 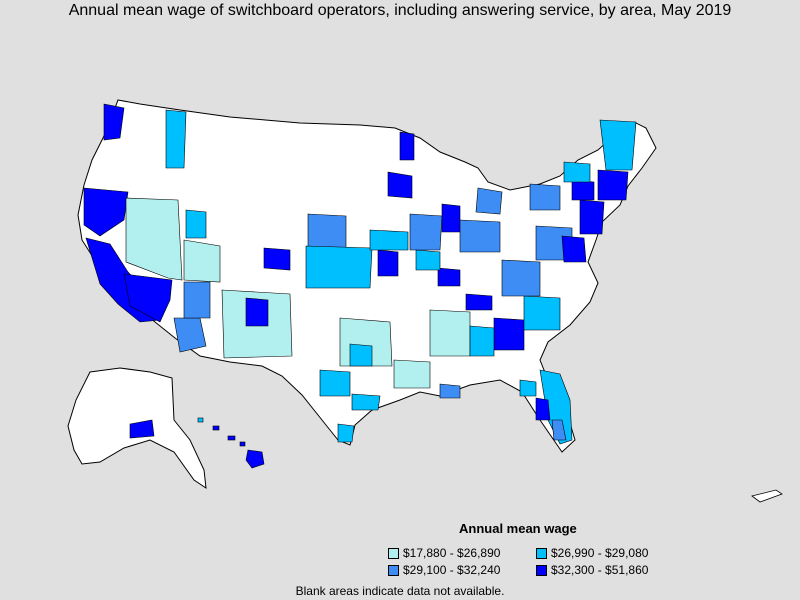 I want to click on legend-label-range-3: $29,100 - $32,240, so click(x=452, y=570).